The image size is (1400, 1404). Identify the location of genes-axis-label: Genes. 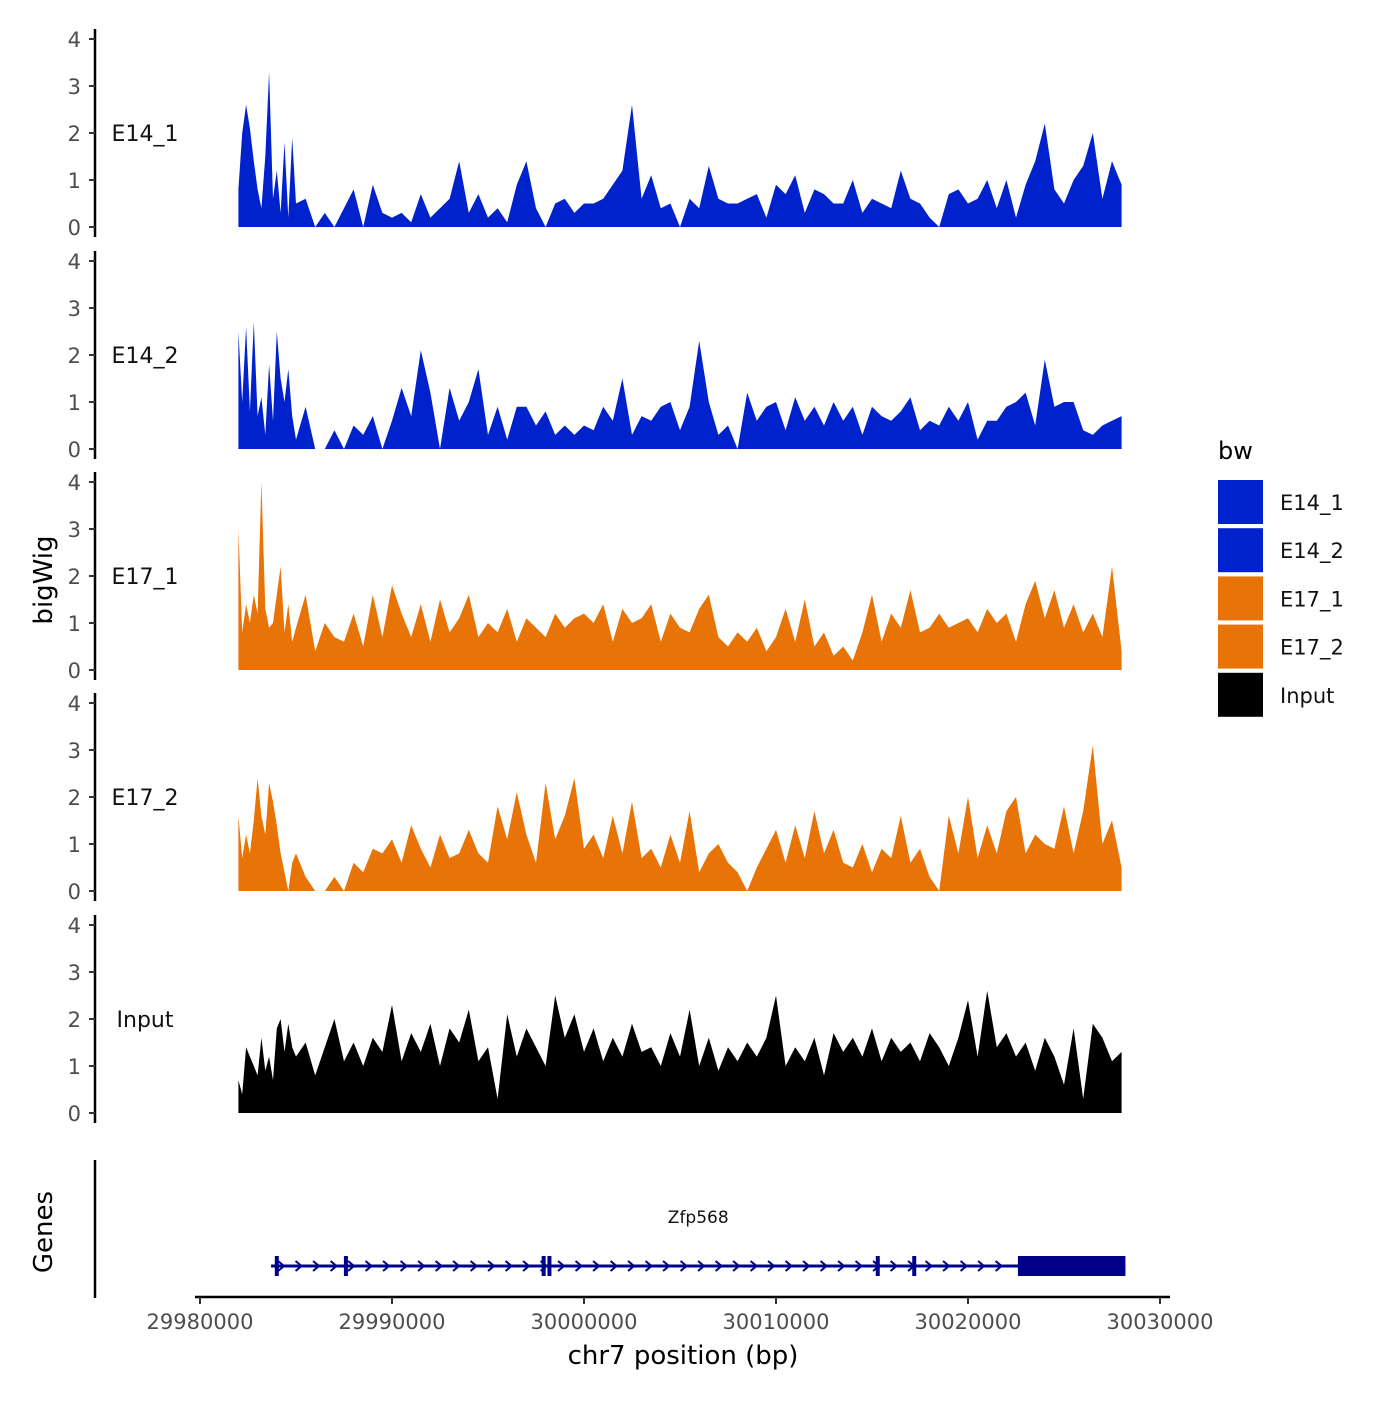
(44, 1232).